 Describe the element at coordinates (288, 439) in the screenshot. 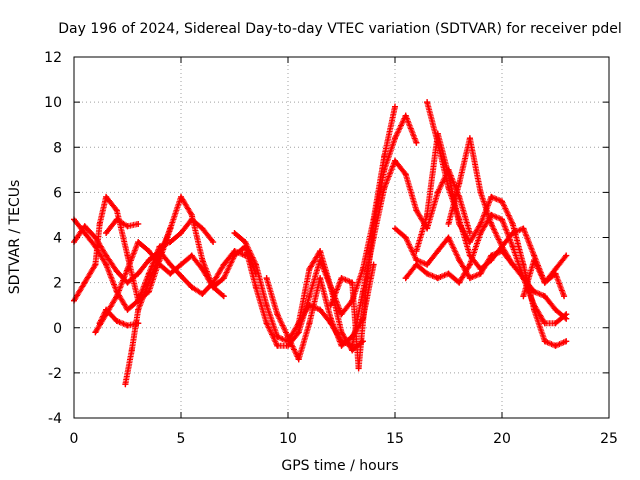

I see `x-tick-label: 10` at that location.